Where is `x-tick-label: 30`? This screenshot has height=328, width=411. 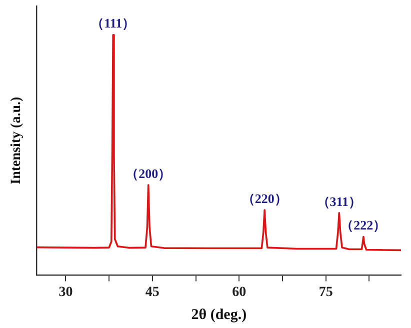
x-tick-label: 30 is located at coordinates (65, 292).